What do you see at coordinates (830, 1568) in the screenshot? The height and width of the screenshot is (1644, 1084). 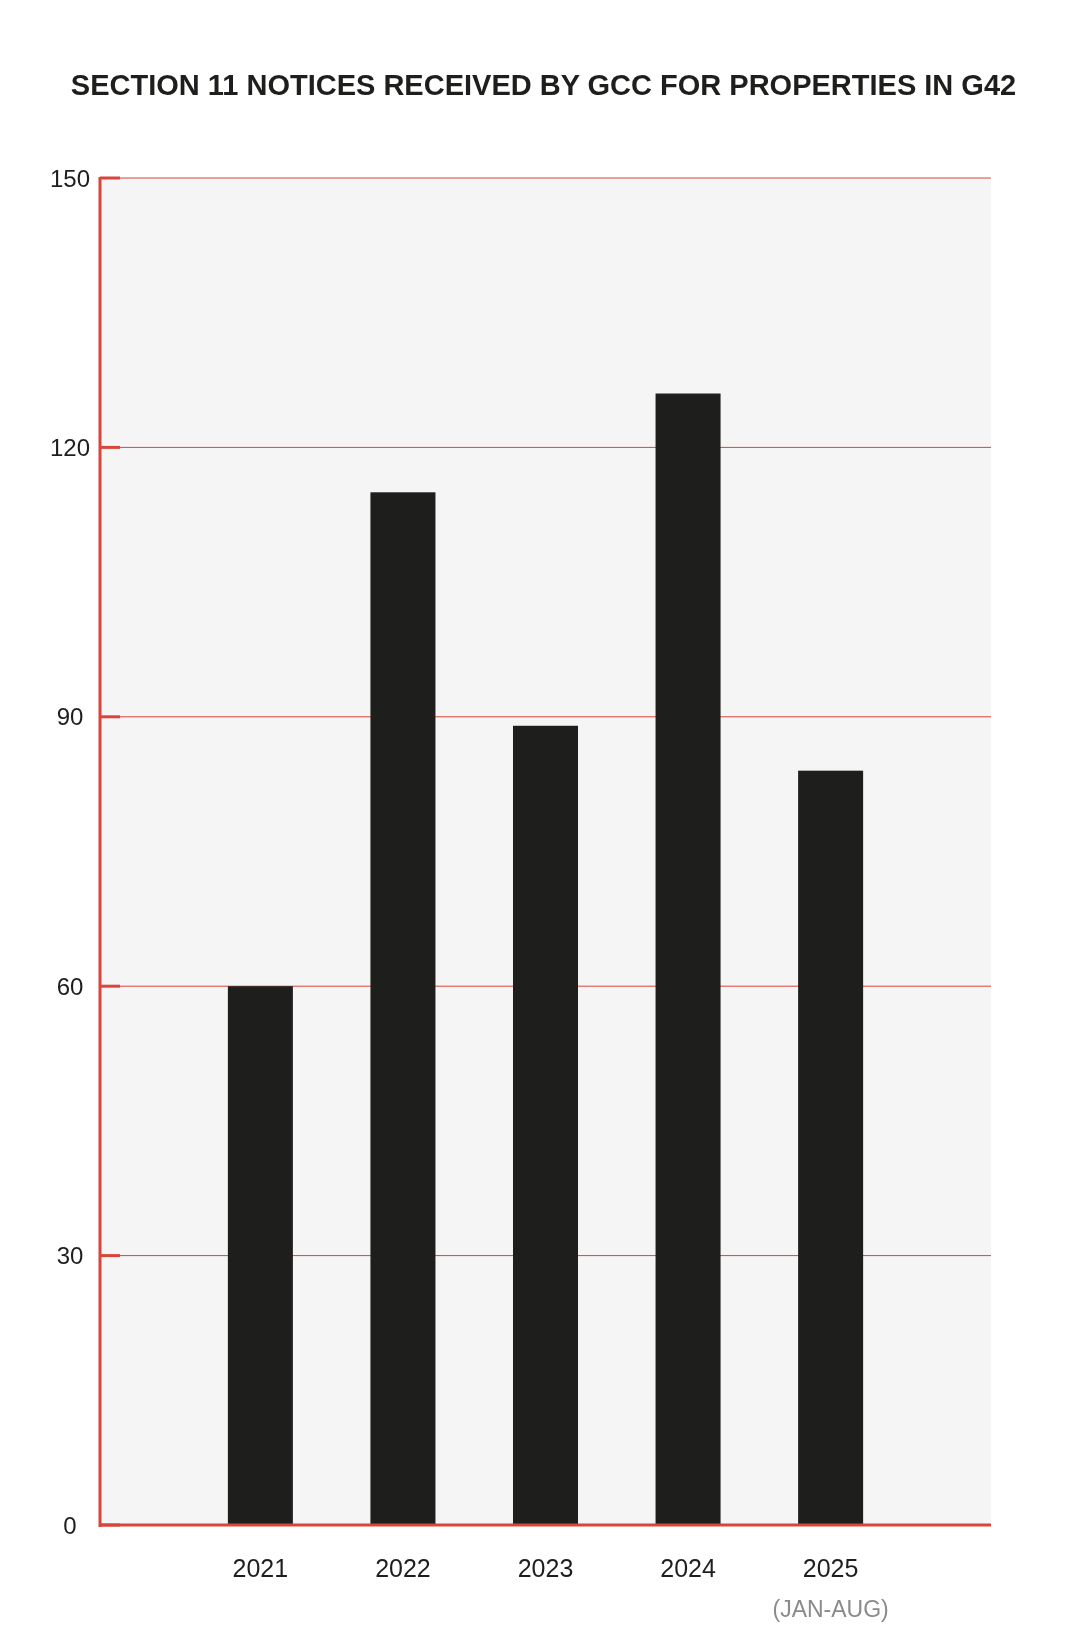 I see `x-tick-label: 2025` at bounding box center [830, 1568].